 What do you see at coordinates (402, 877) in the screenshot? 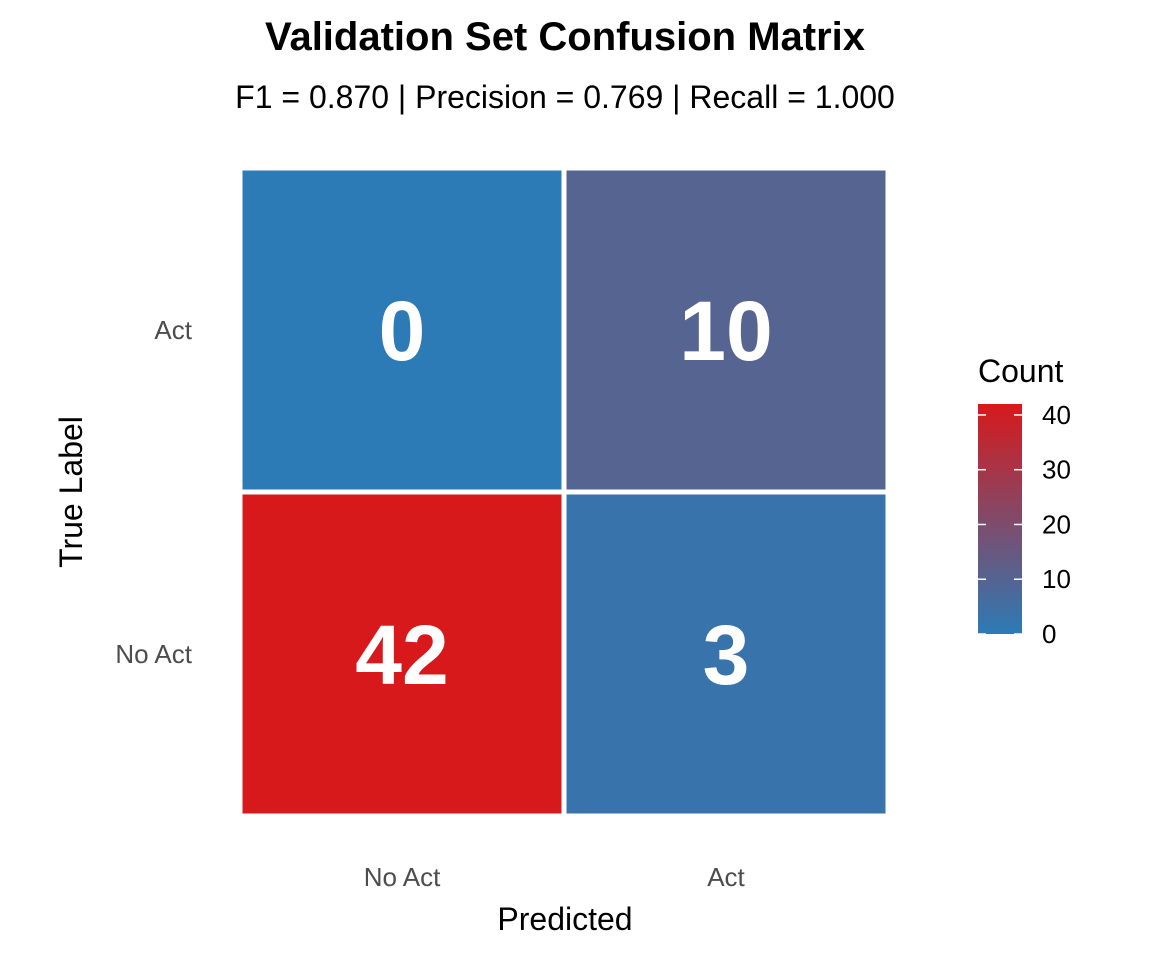
I see `x-tick-label: No Act` at bounding box center [402, 877].